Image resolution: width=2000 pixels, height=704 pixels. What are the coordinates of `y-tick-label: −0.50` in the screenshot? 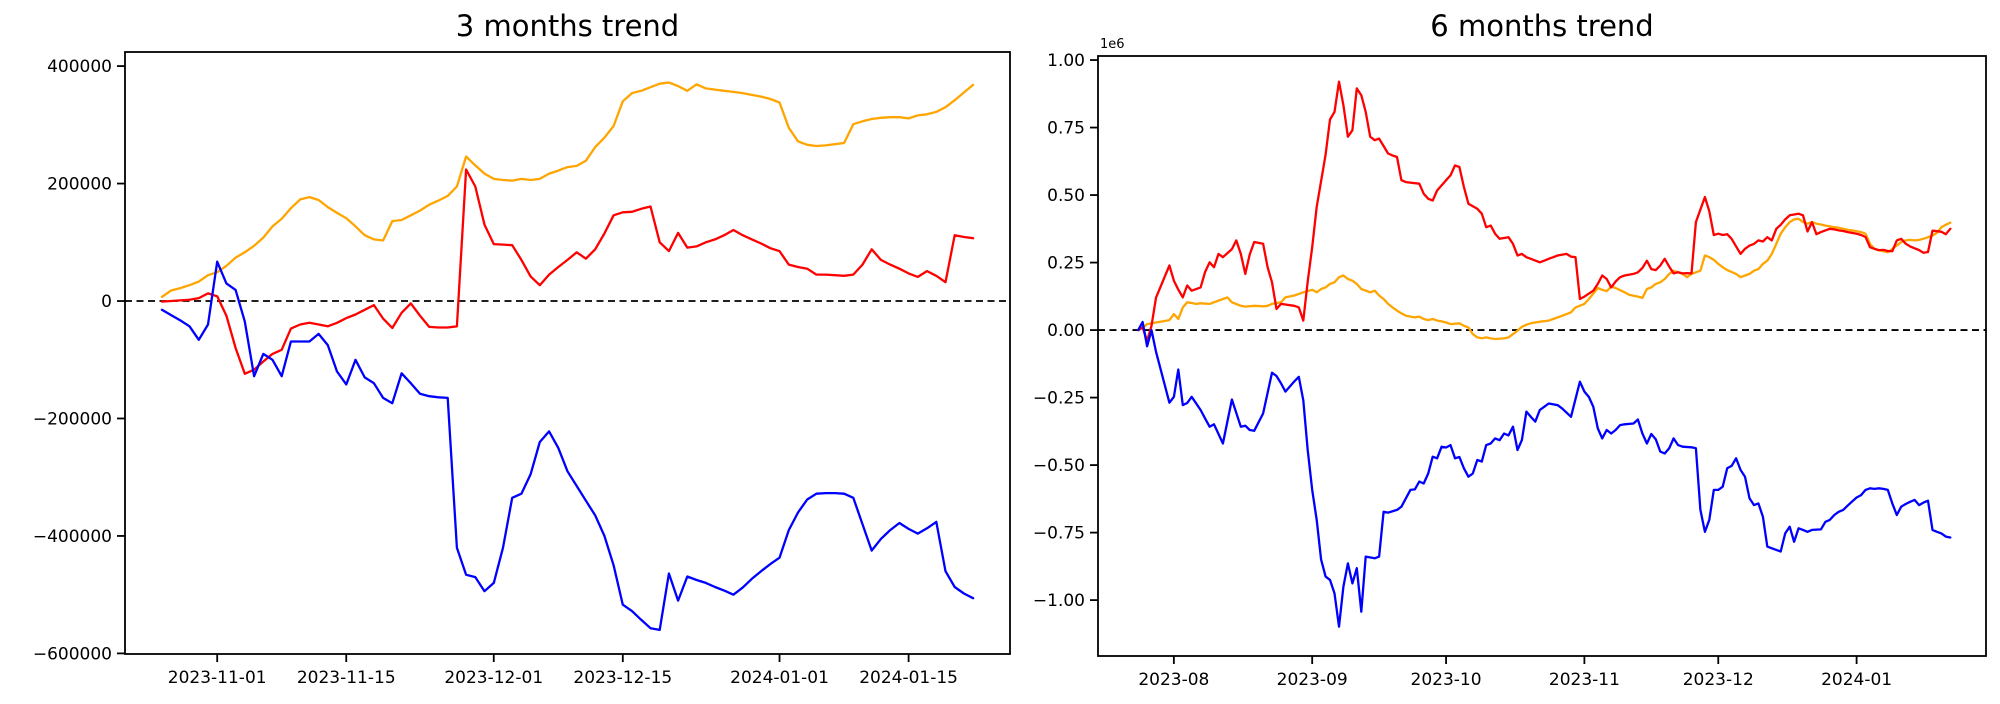 It's located at (1059, 466).